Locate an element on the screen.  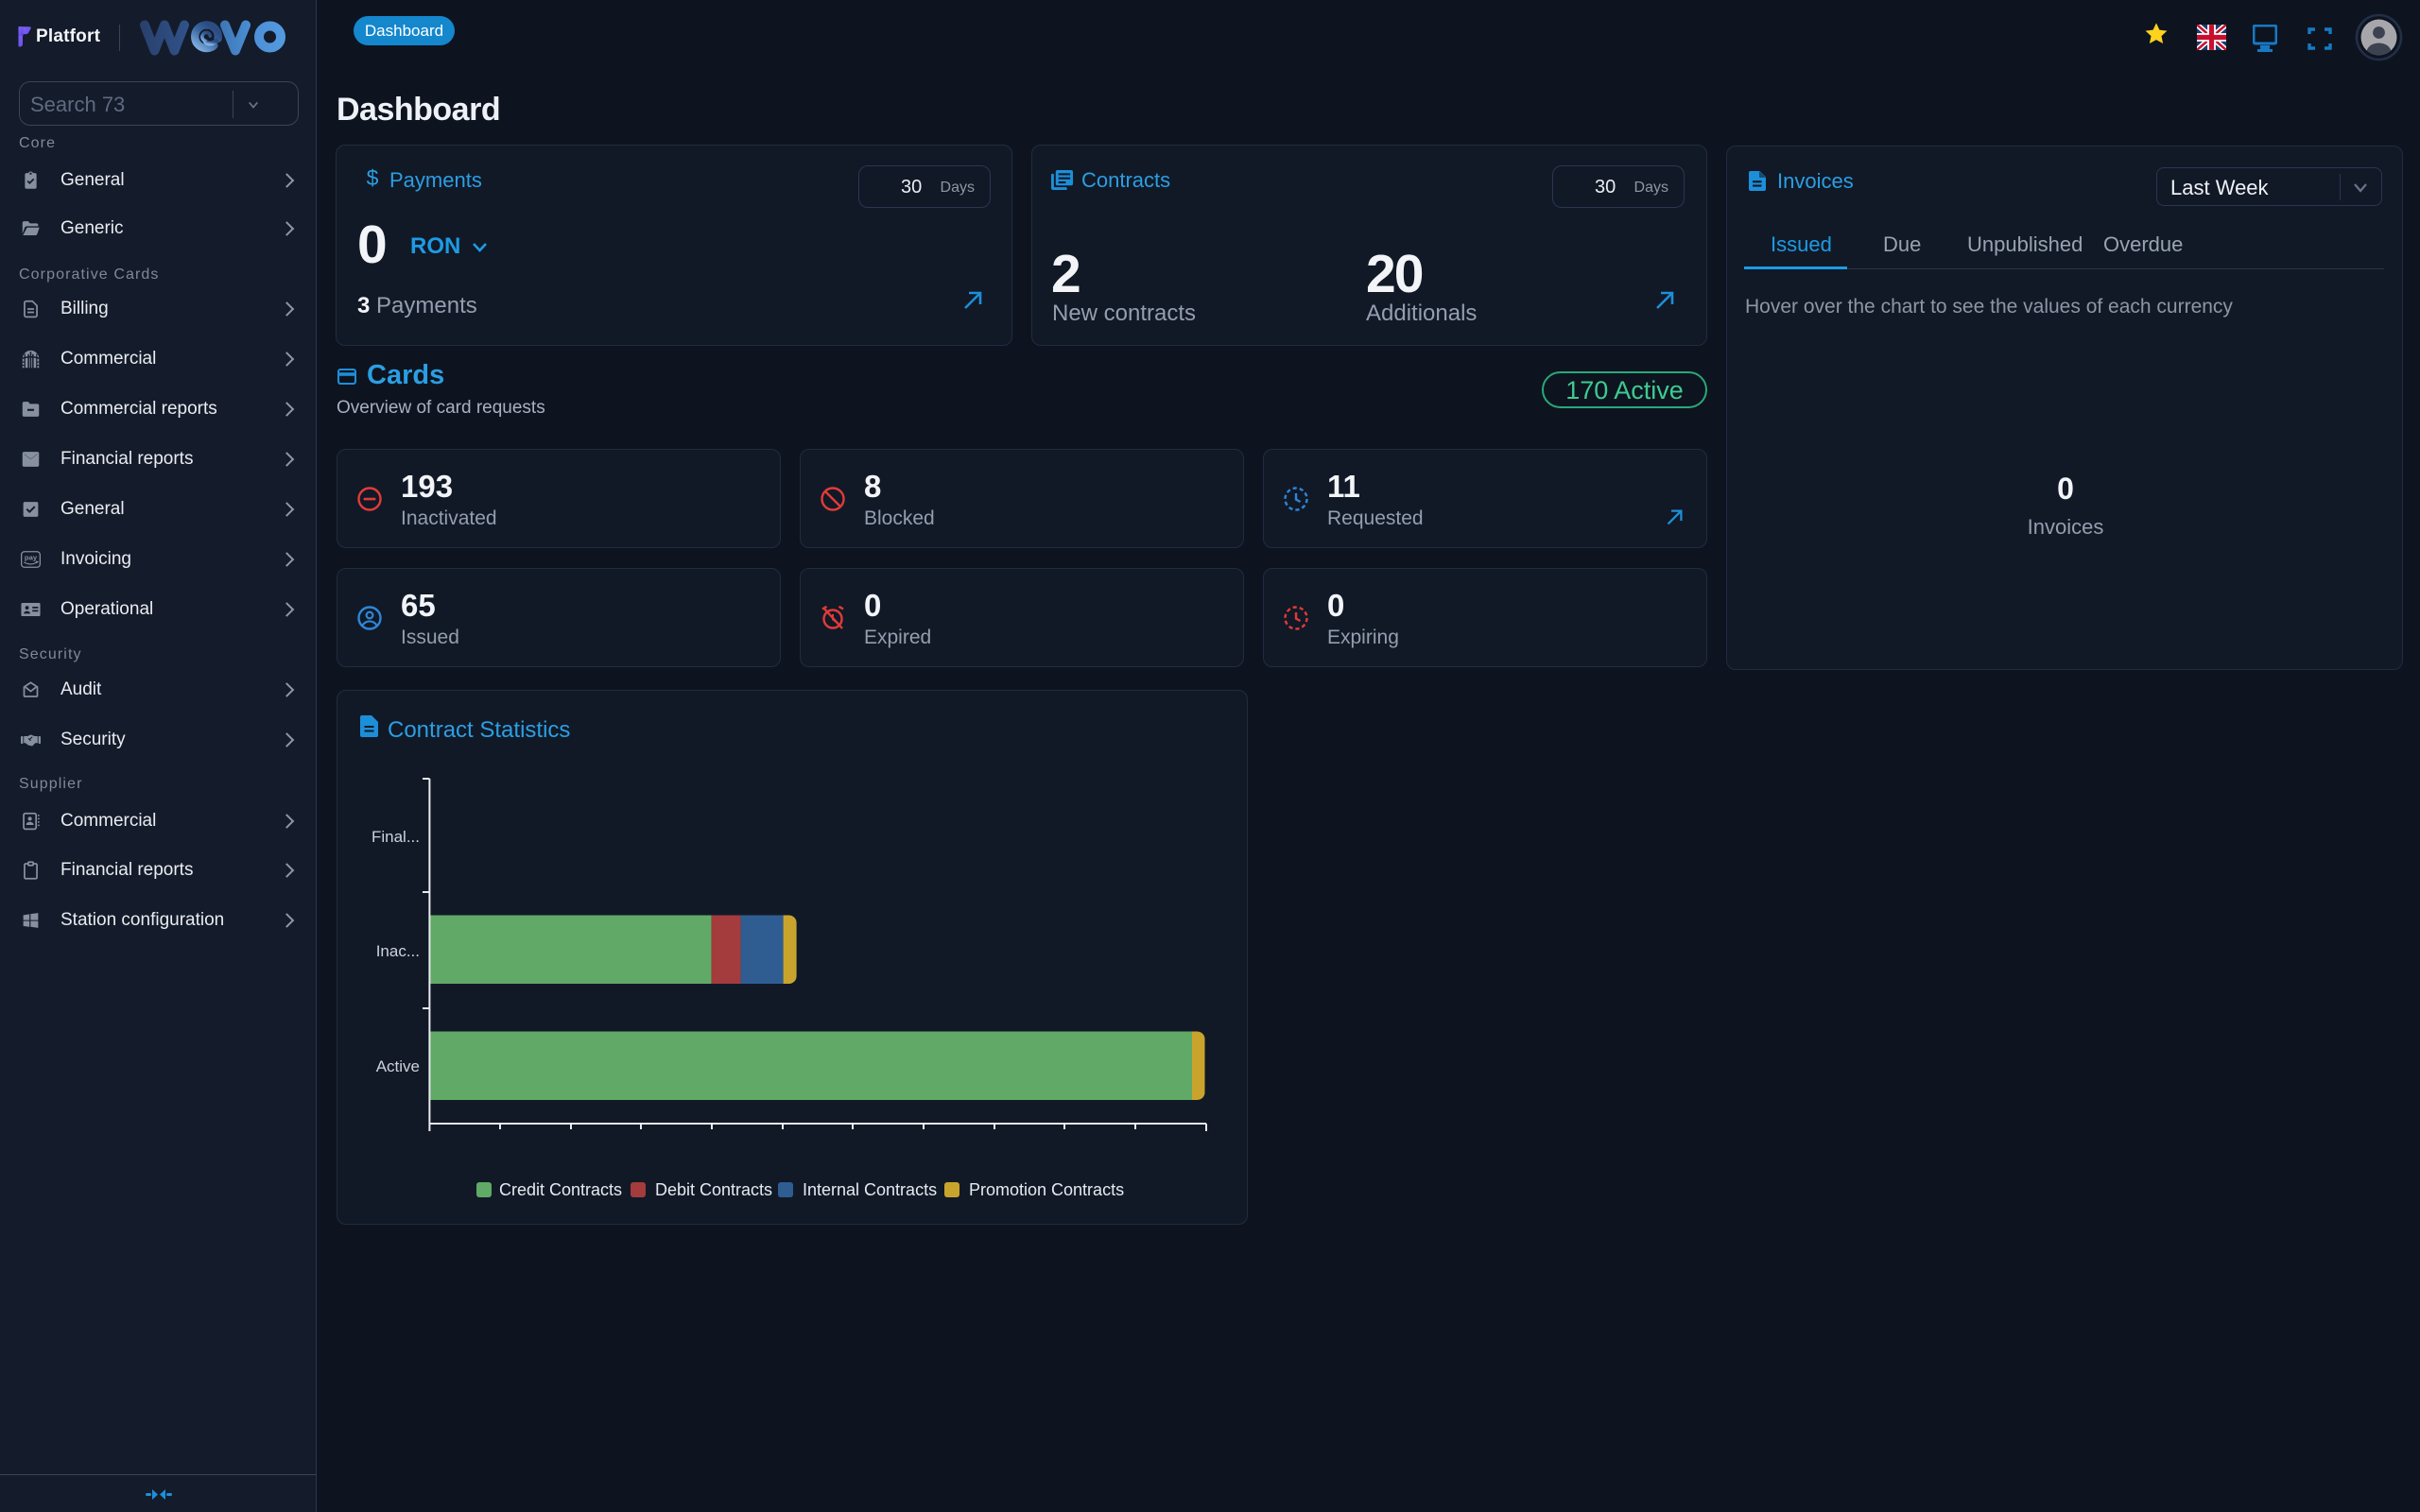
svg-text: Promotion Contracts is located at coordinates (1046, 1189).